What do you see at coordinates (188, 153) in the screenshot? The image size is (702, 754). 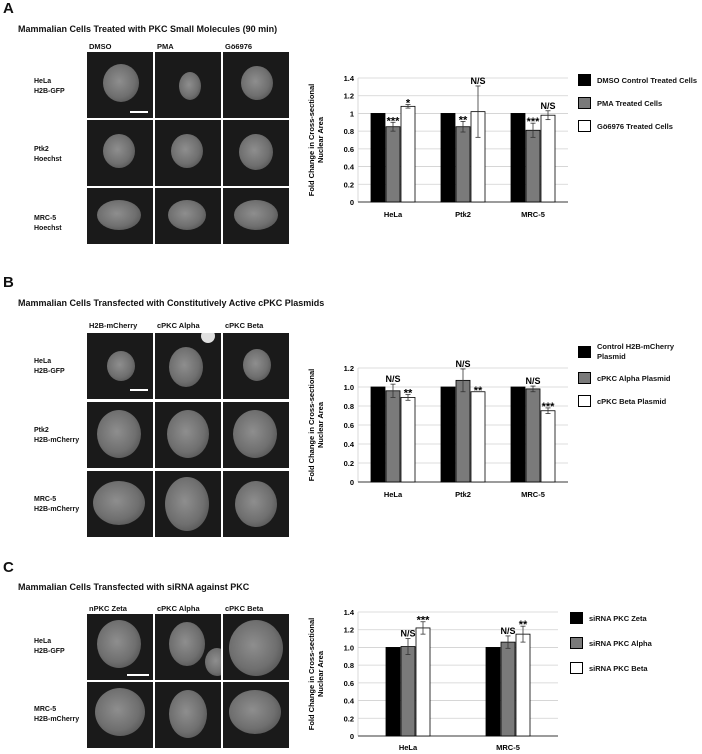 I see `micrograph-a-ptk2-pma` at bounding box center [188, 153].